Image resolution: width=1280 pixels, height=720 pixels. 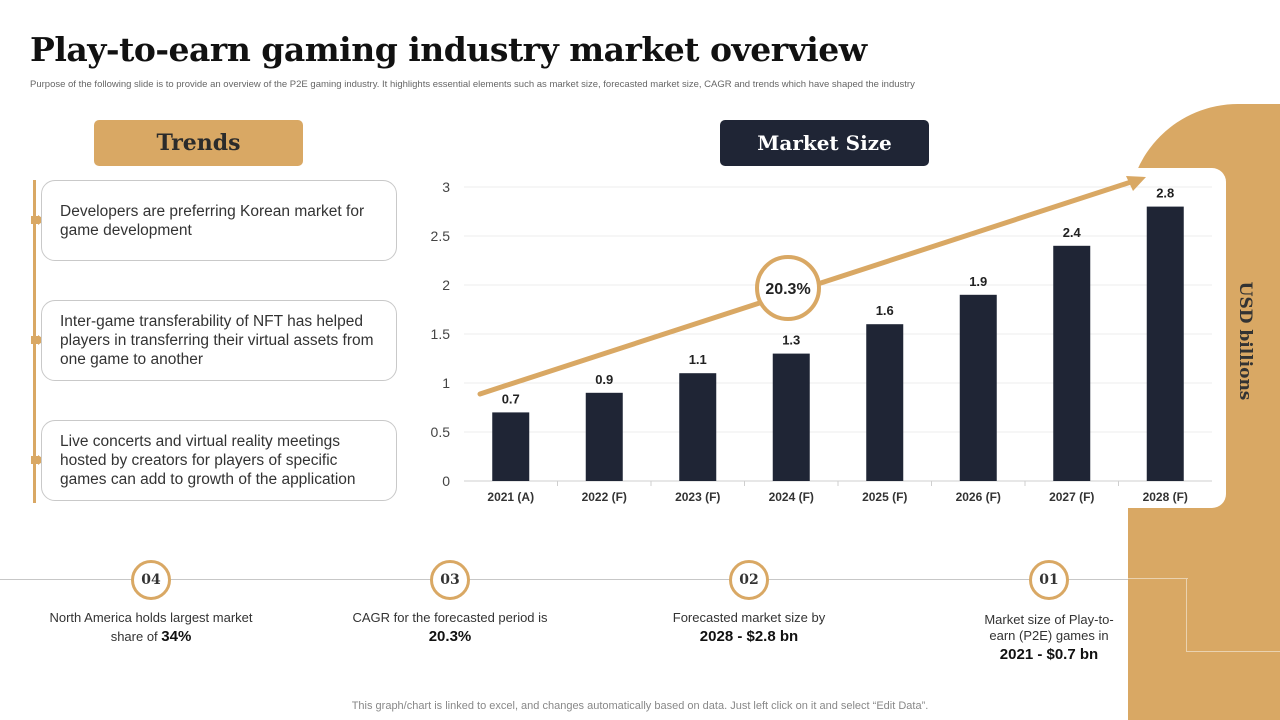 I want to click on y-tick-label: 0.5, so click(x=441, y=432).